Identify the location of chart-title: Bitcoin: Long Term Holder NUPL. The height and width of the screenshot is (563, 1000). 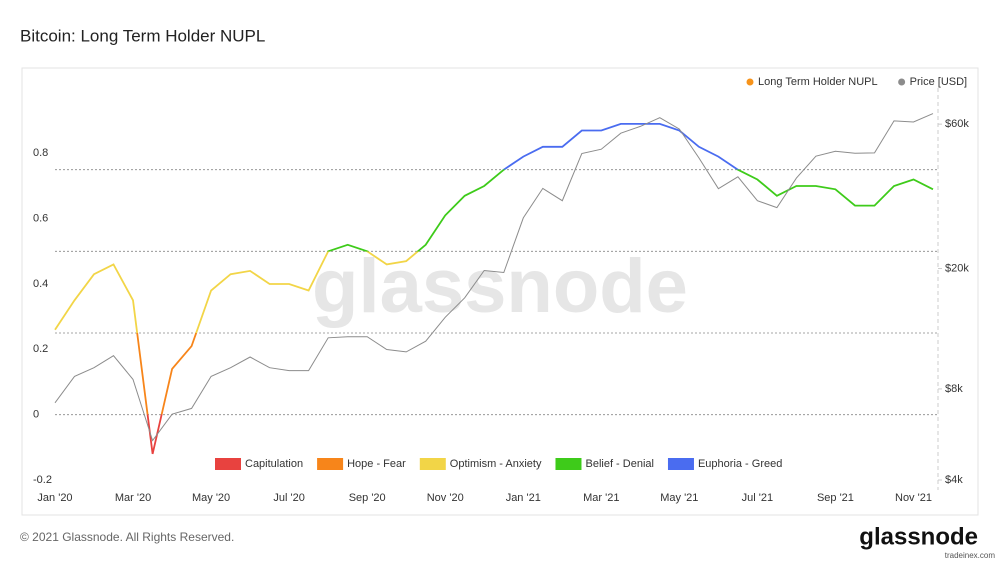
(142, 35).